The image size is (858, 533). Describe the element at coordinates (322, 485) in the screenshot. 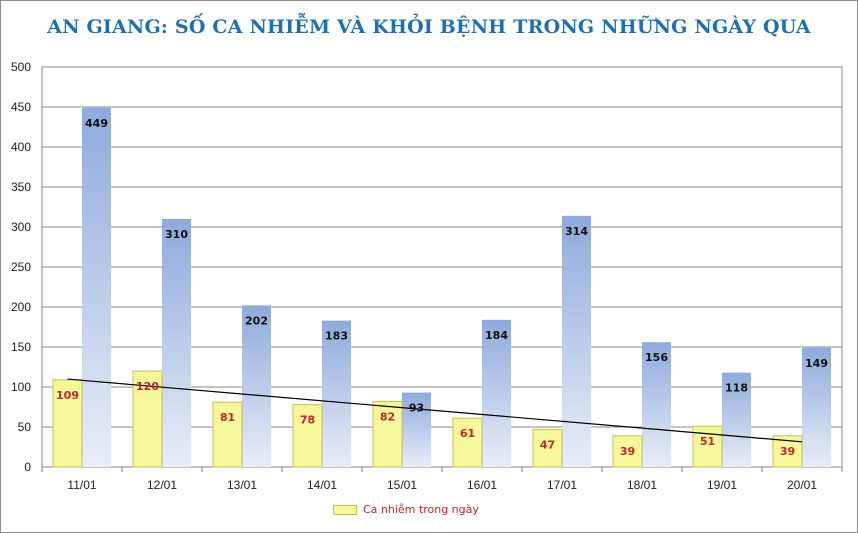

I see `x-tick-label: 14/01` at that location.